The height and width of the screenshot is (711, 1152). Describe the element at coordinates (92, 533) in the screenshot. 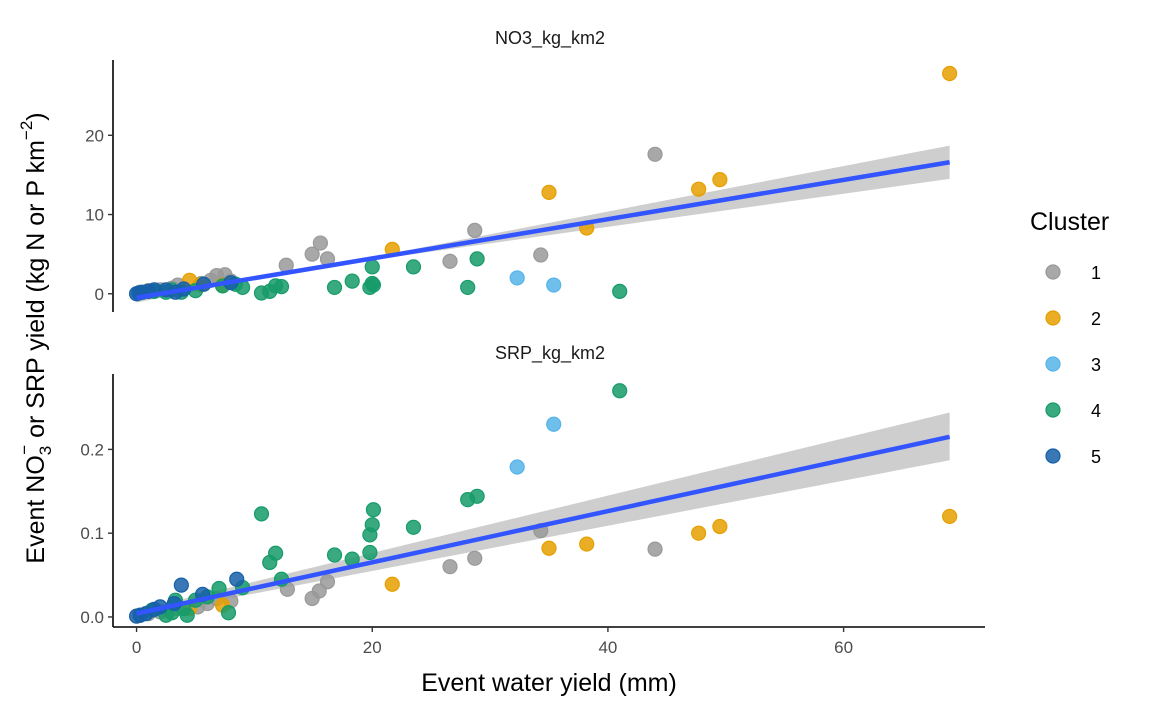

I see `y-tick-label: 0.1` at that location.